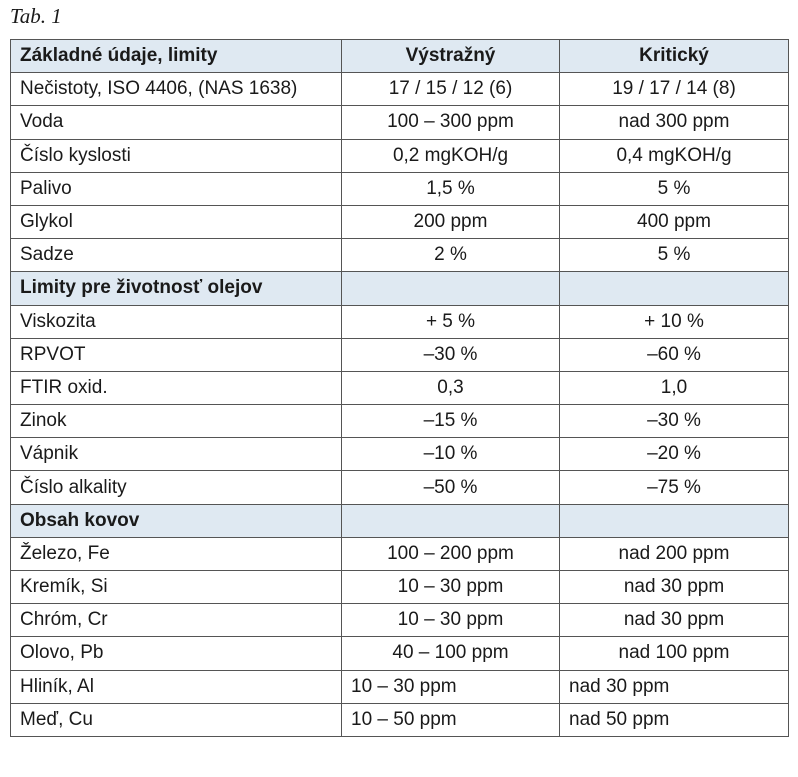  I want to click on table-cell: –50 %, so click(450, 487).